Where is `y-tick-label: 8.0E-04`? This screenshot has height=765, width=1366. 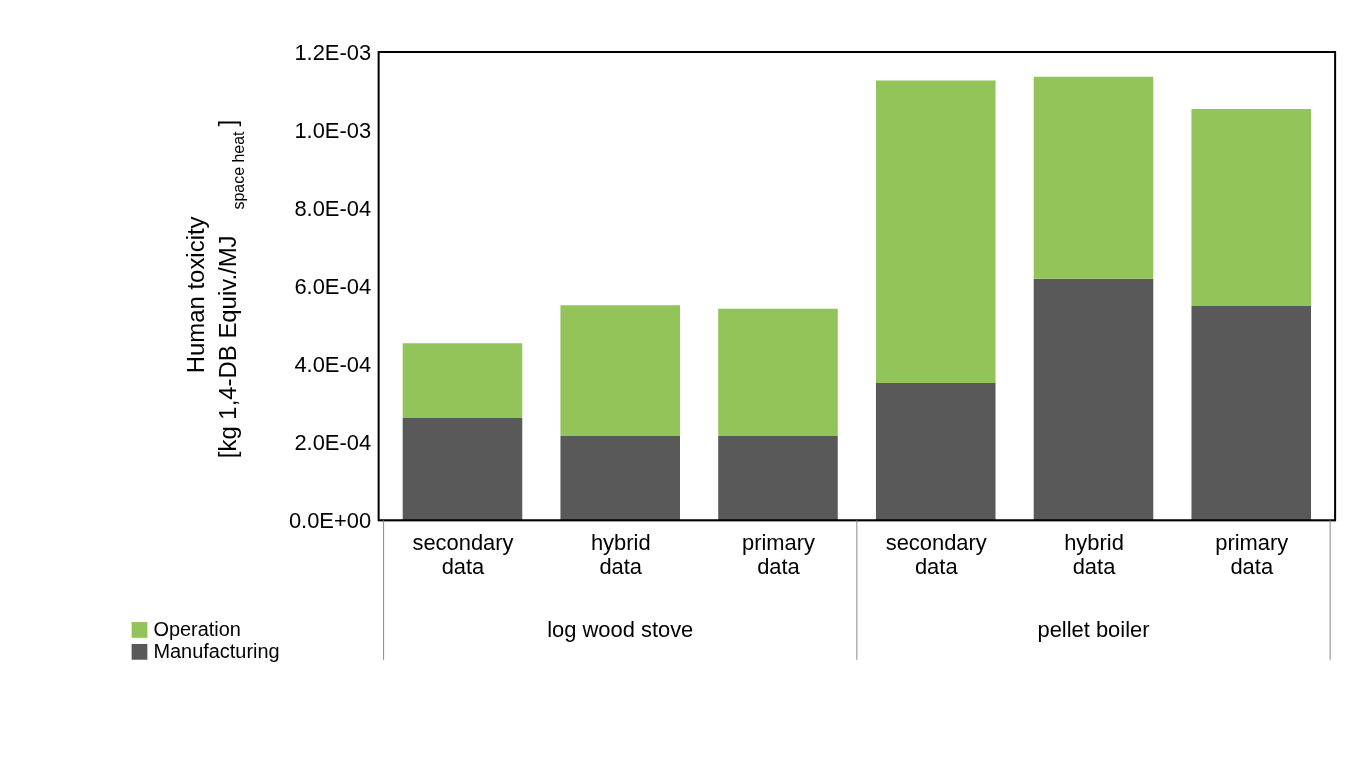
y-tick-label: 8.0E-04 is located at coordinates (333, 208).